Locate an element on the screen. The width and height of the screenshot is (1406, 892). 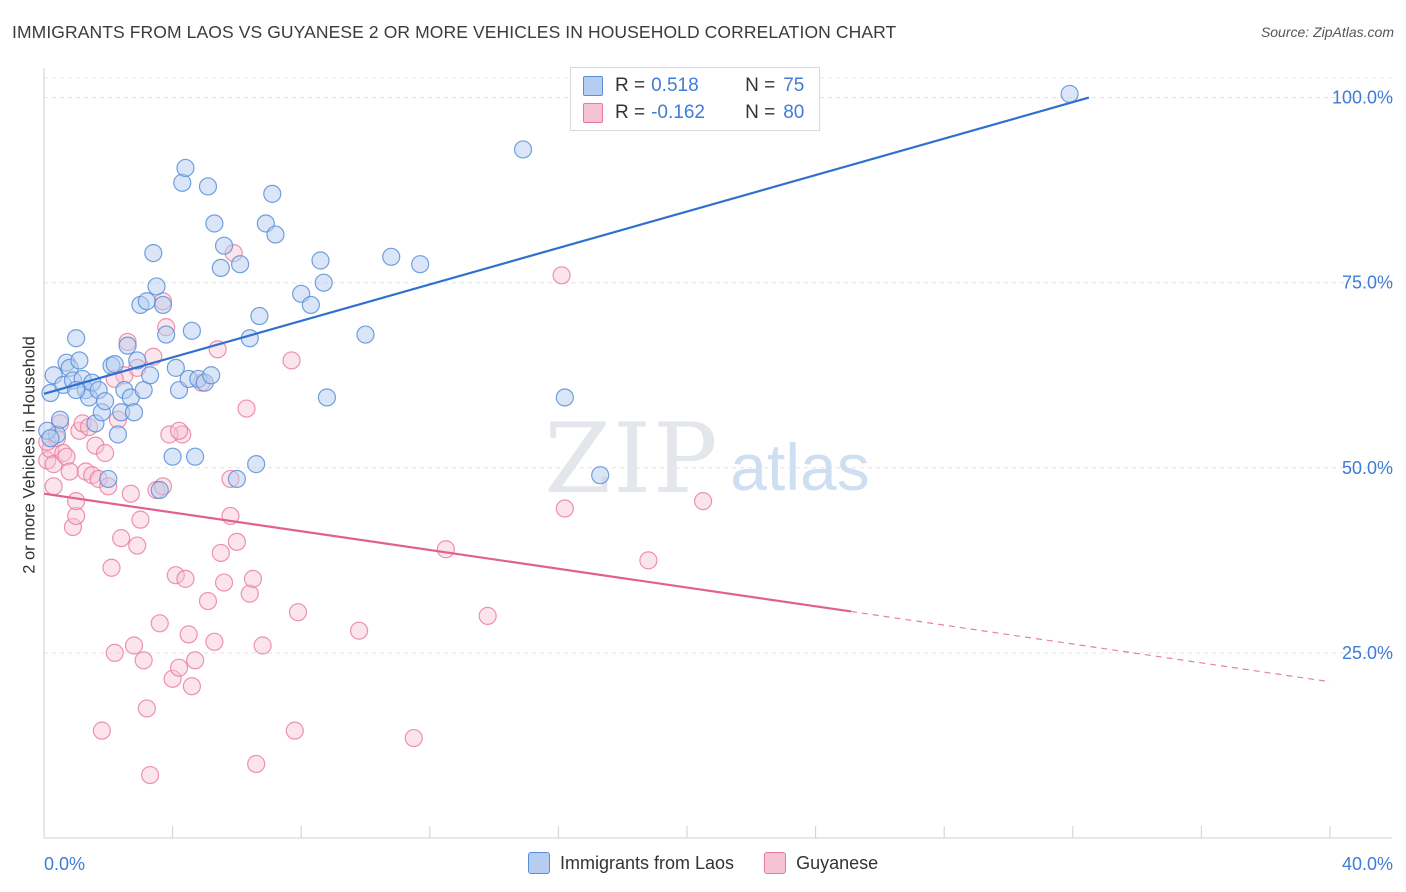
legend-r-value: -0.162 is located at coordinates (678, 112).